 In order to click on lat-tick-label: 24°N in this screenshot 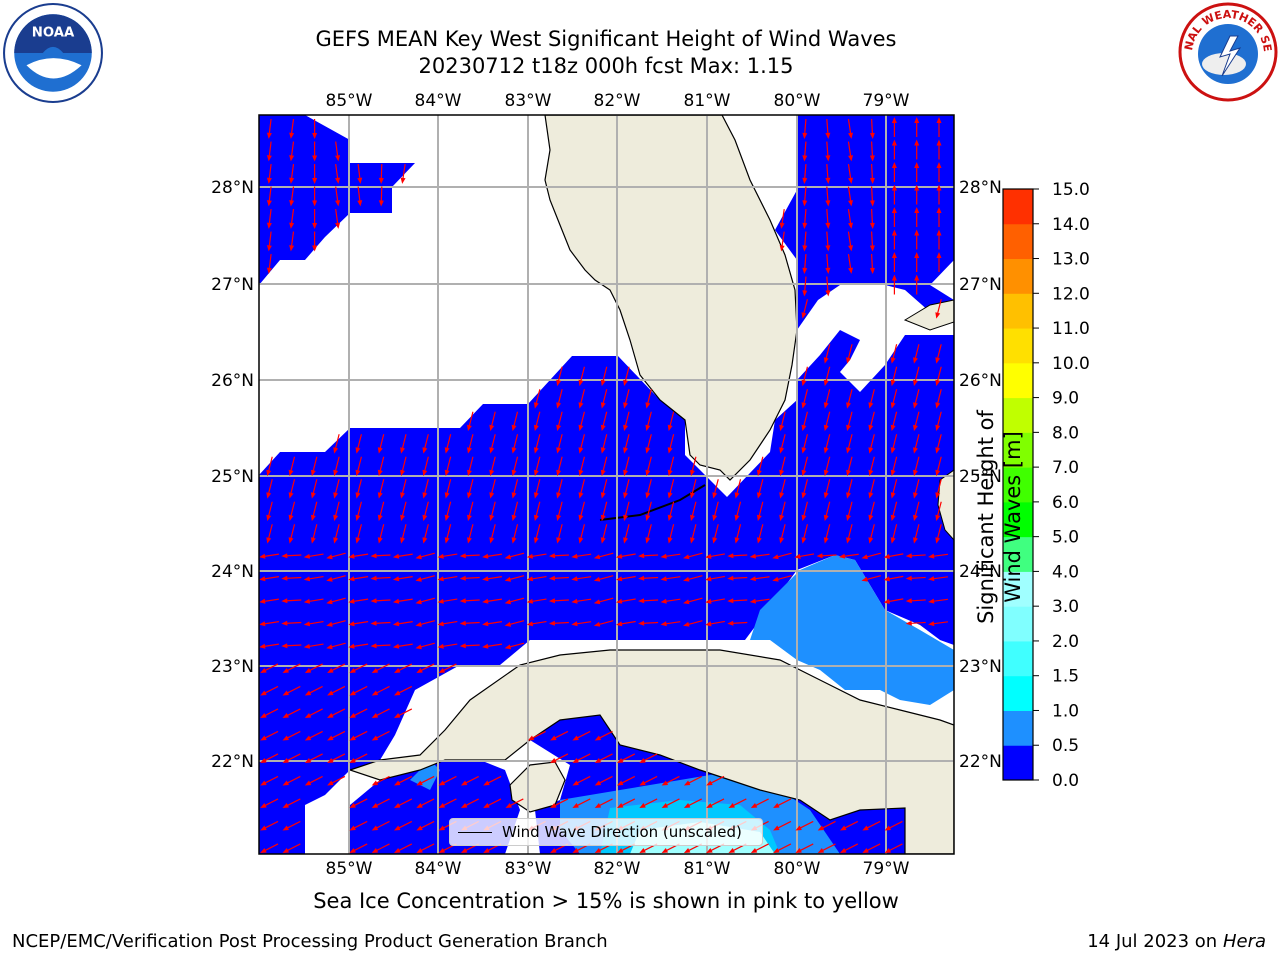, I will do `click(232, 572)`.